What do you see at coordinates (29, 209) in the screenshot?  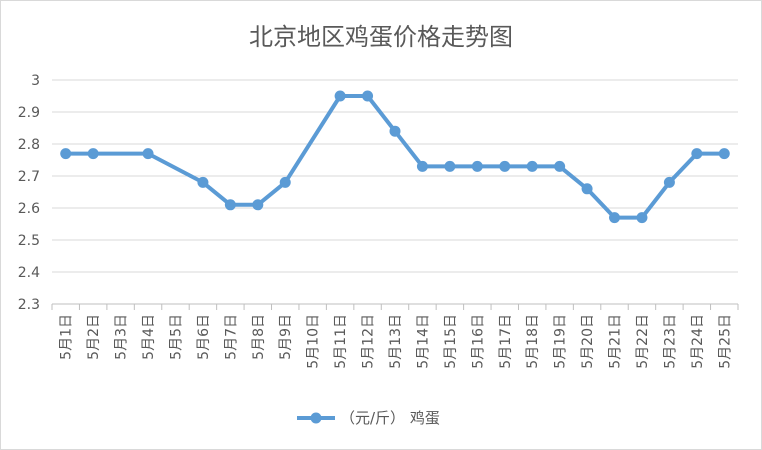 I see `y-tick-label: 2.6` at bounding box center [29, 209].